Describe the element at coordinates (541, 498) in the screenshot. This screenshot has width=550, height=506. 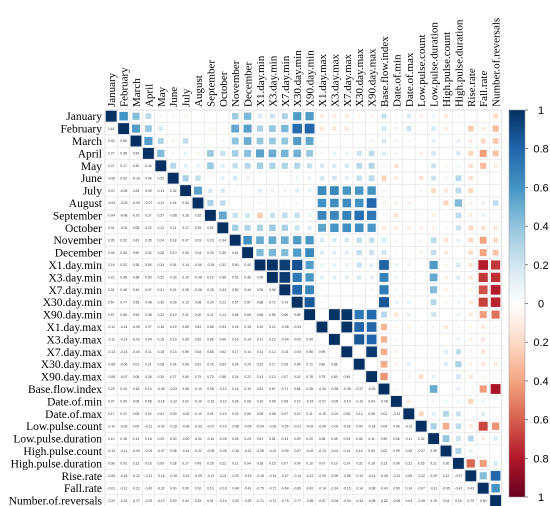
I see `colorbar-tick-label-10: 1` at that location.